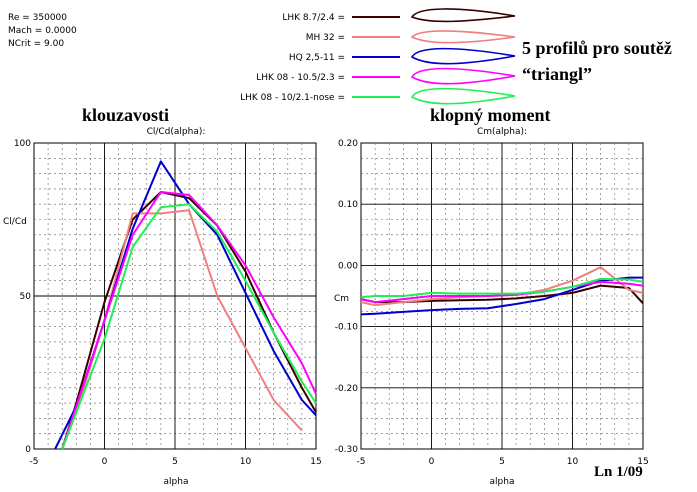 The height and width of the screenshot is (492, 697). I want to click on legend-label-2: MH 32 =, so click(325, 38).